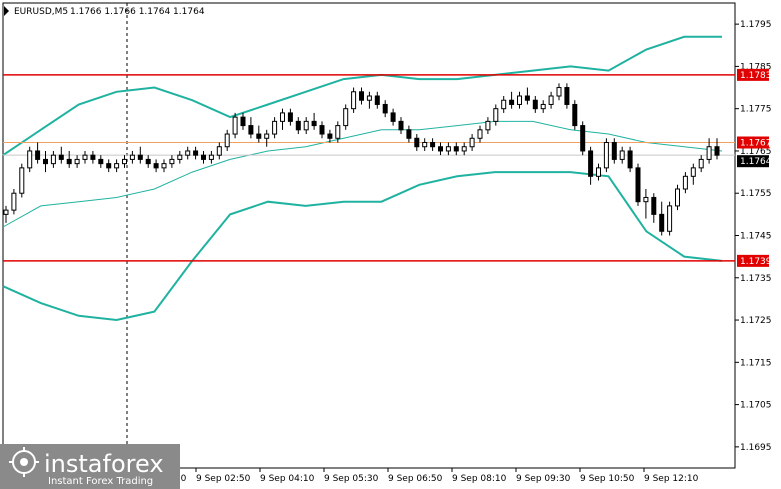  What do you see at coordinates (756, 194) in the screenshot?
I see `y-tick-label: 1.1755` at bounding box center [756, 194].